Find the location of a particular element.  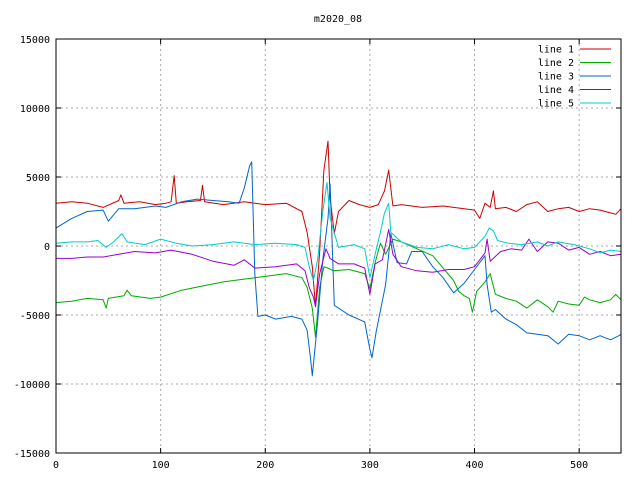

y-tick-label: -15000 is located at coordinates (32, 454).